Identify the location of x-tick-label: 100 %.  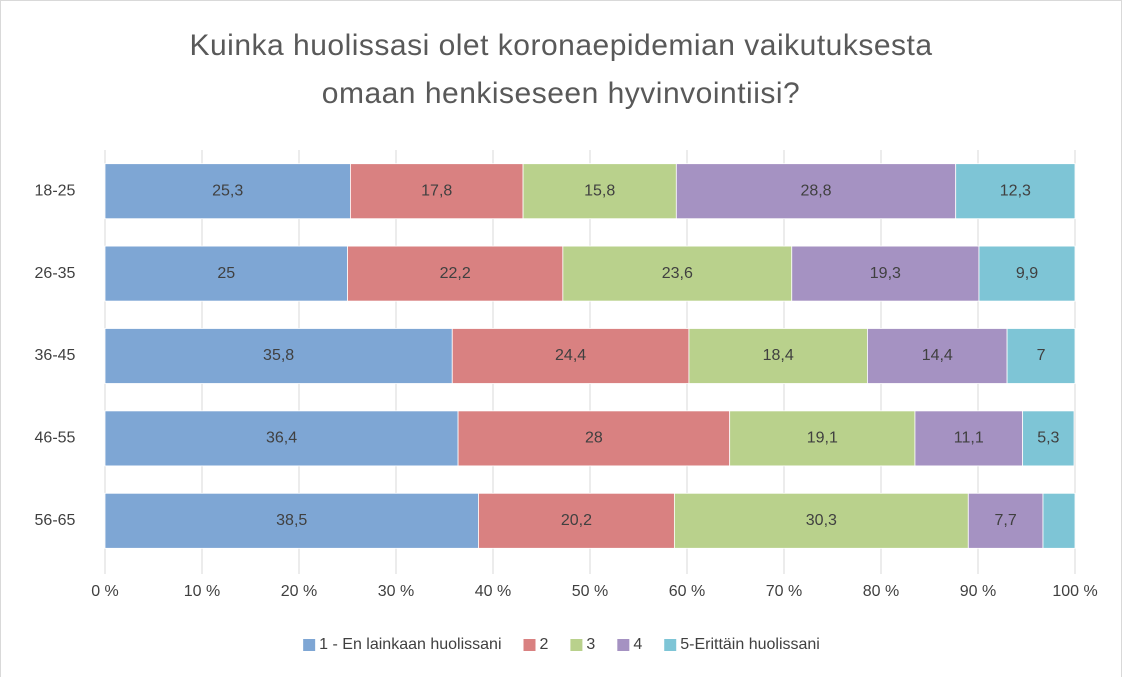
(1074, 591).